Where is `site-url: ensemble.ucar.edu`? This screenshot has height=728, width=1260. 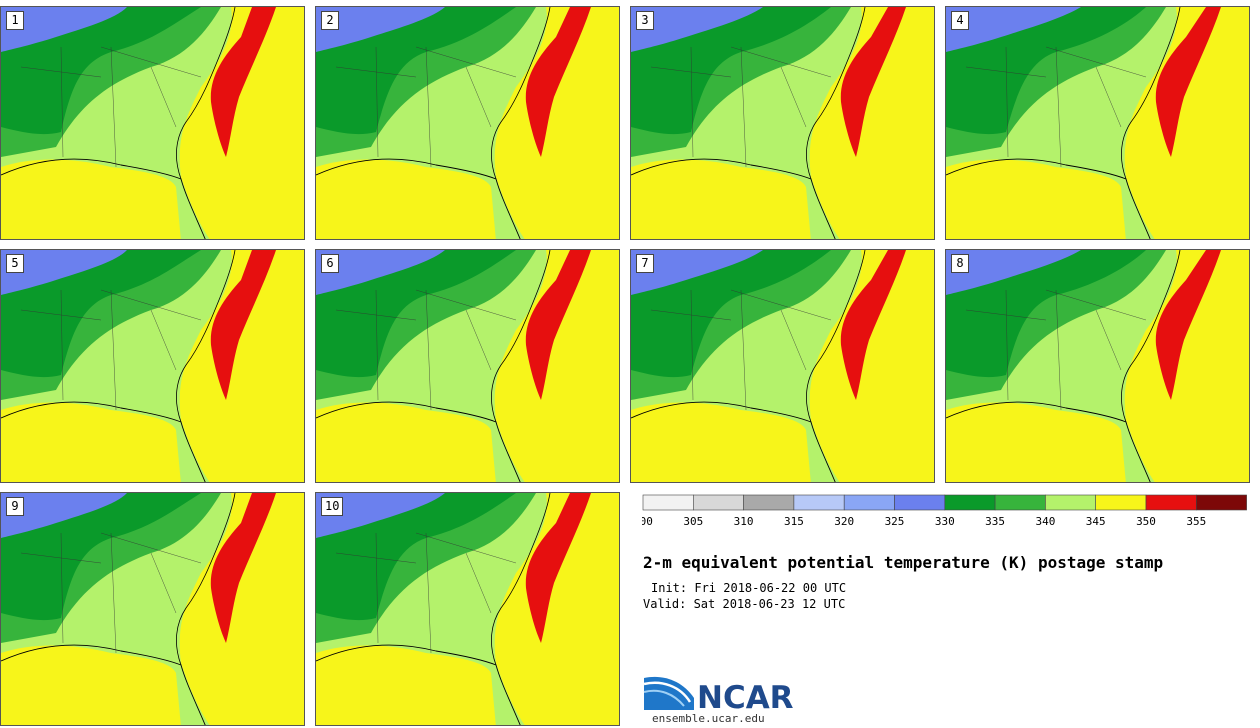 site-url: ensemble.ucar.edu is located at coordinates (708, 718).